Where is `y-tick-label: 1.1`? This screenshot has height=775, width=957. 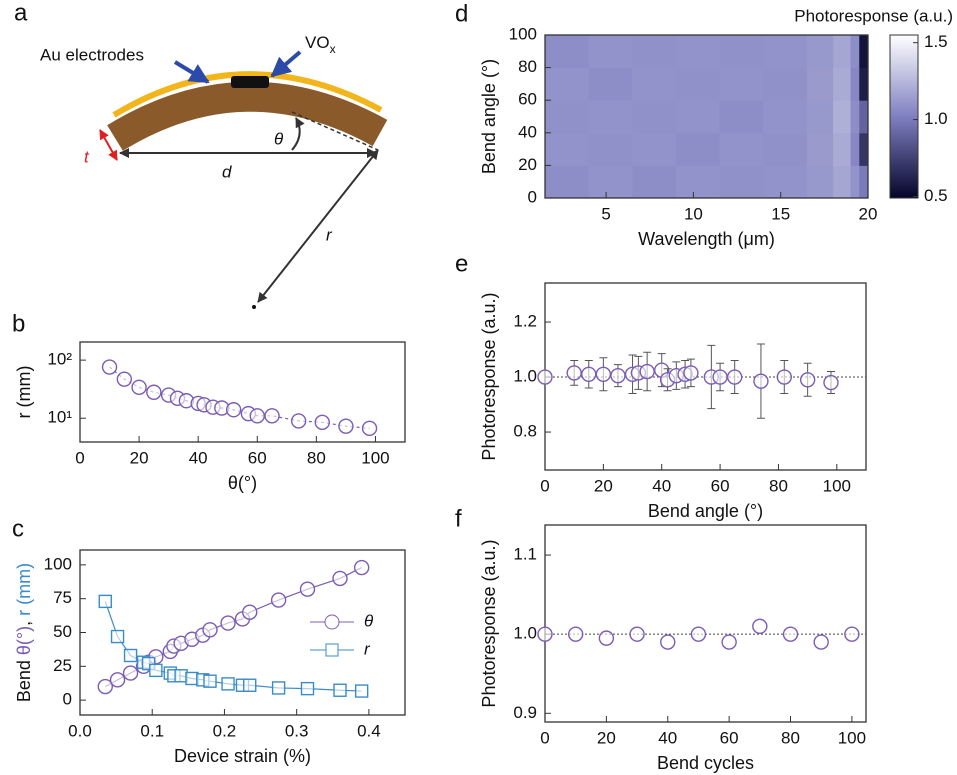 y-tick-label: 1.1 is located at coordinates (525, 554).